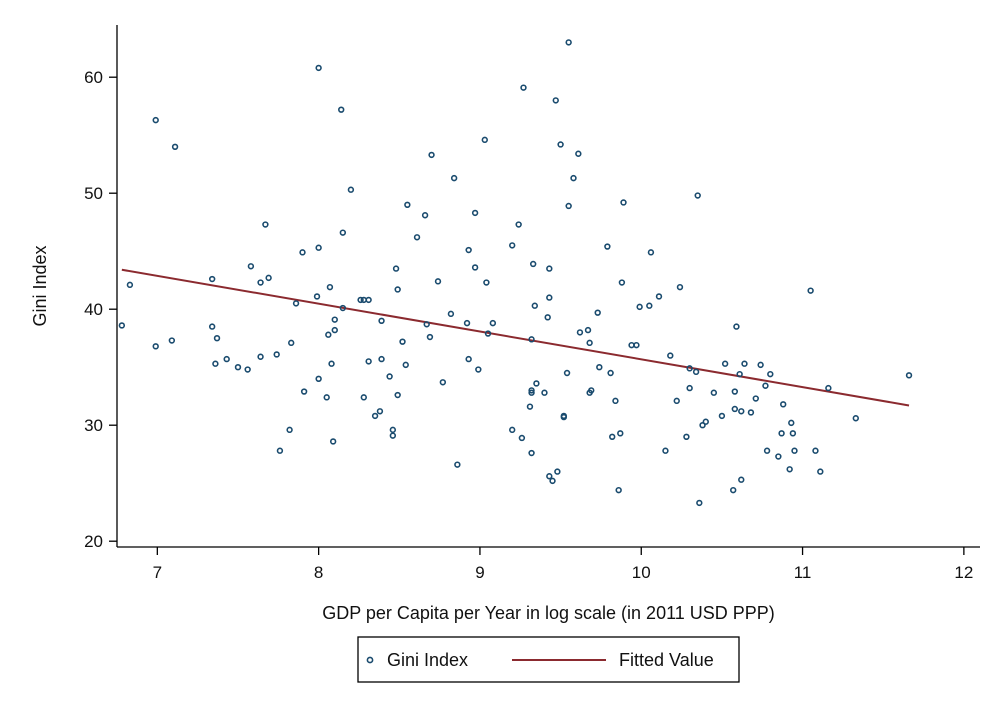 This screenshot has width=1006, height=718. What do you see at coordinates (40, 285) in the screenshot?
I see `y-axis-title: Gini Index` at bounding box center [40, 285].